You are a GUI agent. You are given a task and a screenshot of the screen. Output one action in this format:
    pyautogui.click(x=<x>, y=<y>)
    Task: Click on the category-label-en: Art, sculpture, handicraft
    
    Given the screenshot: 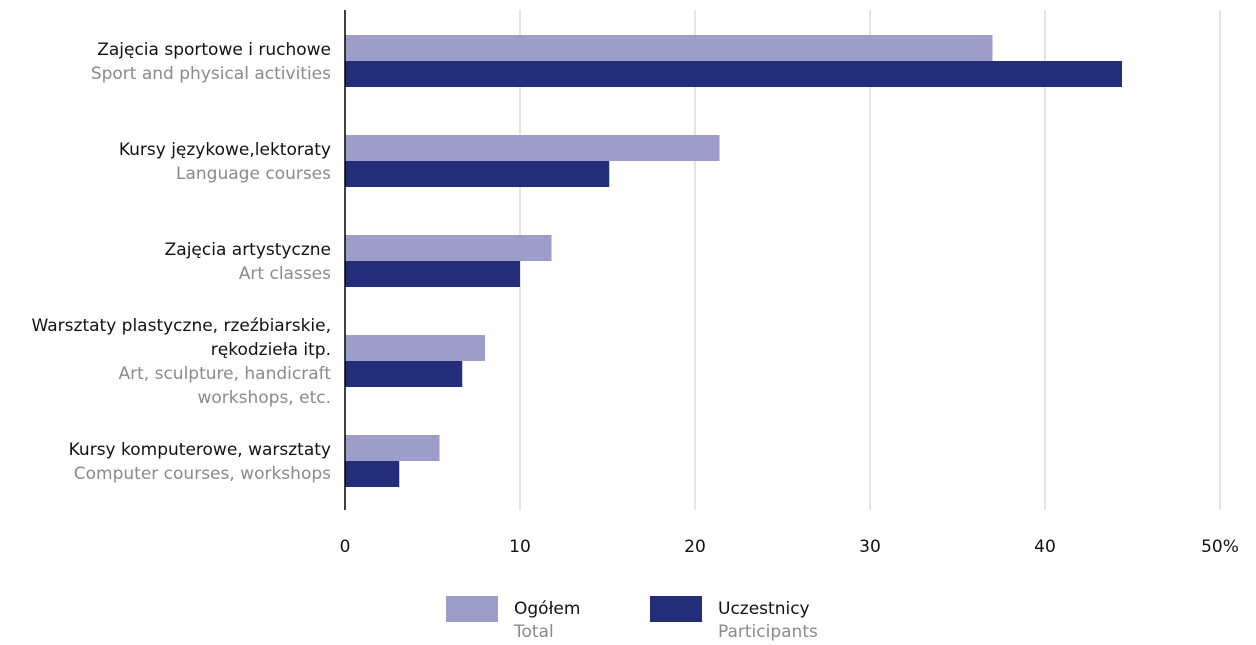 What is the action you would take?
    pyautogui.click(x=225, y=374)
    